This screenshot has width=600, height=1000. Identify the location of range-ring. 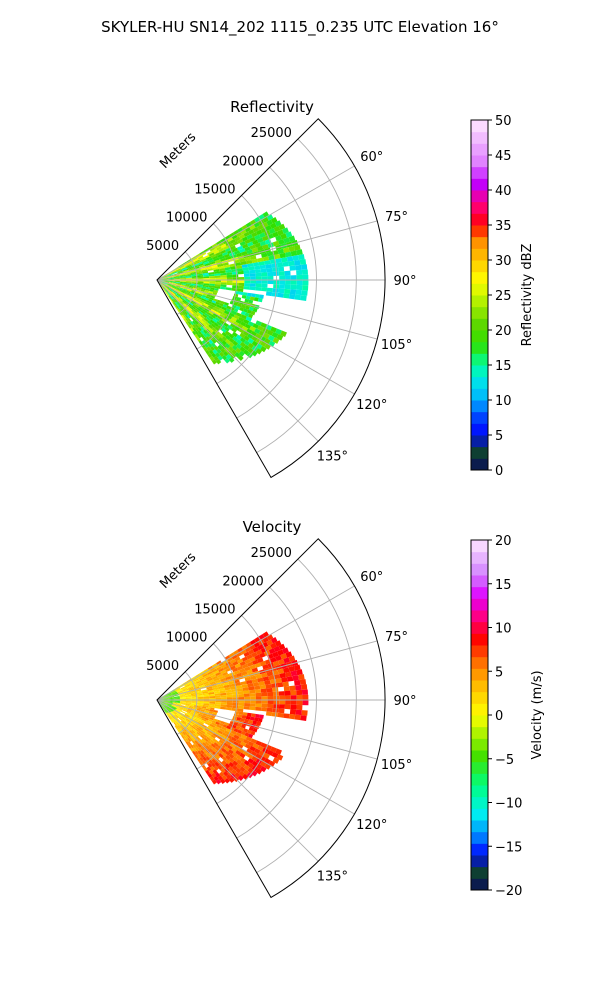
(306, 295).